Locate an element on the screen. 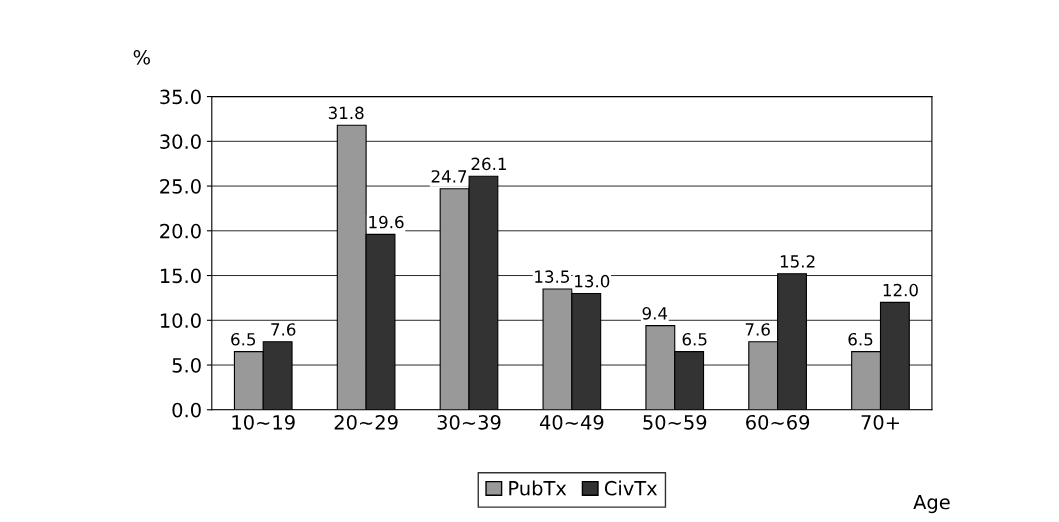 The width and height of the screenshot is (1059, 522). data-label: 13.5 is located at coordinates (552, 276).